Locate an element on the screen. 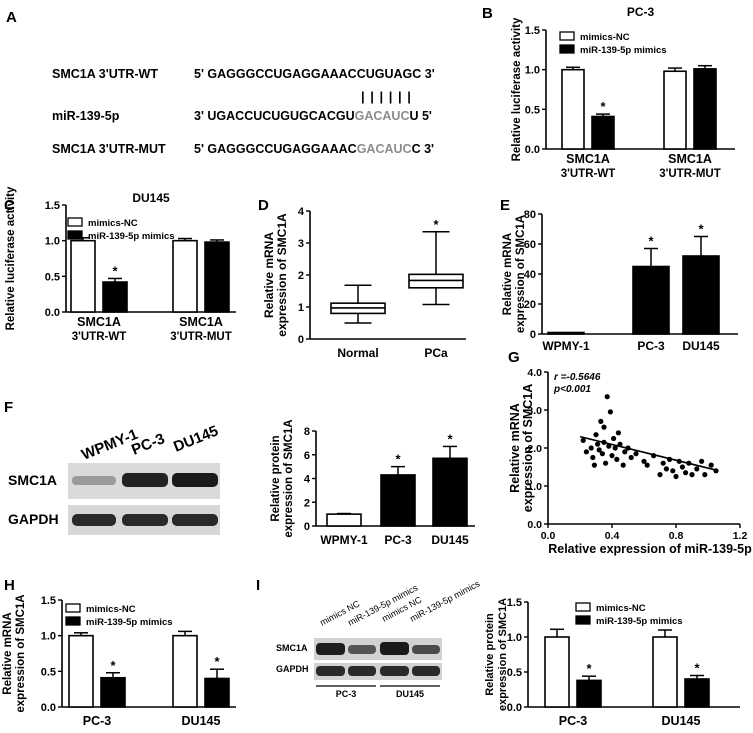  x-axis-label: Relative expression of miR-139-5p is located at coordinates (650, 549).